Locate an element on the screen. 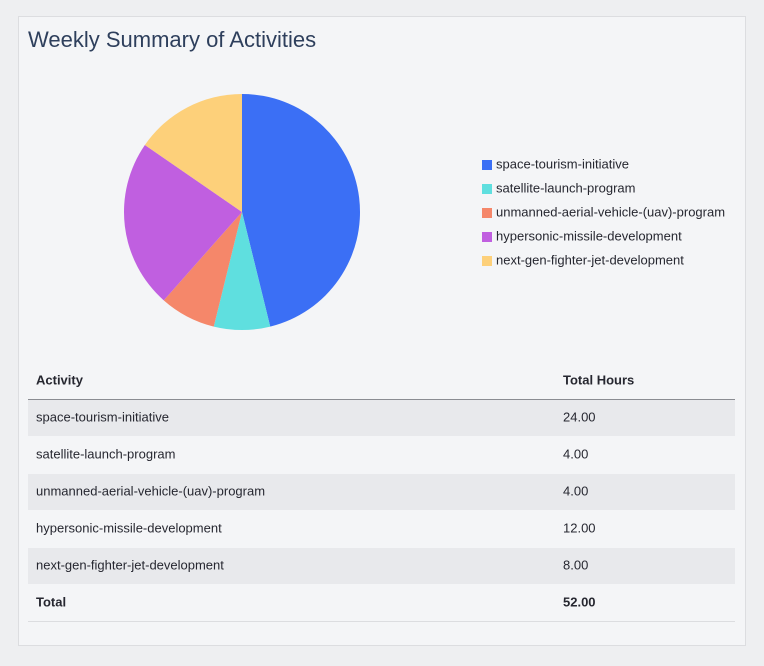 This screenshot has height=666, width=764. table-cell: hypersonic-missile-development is located at coordinates (129, 527).